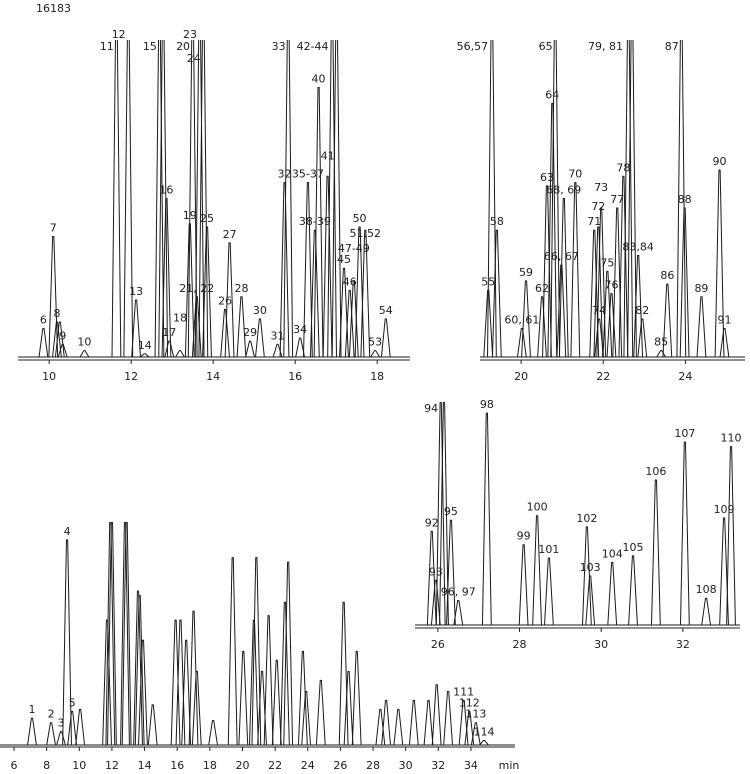 This screenshot has height=774, width=750. Describe the element at coordinates (483, 732) in the screenshot. I see `peak-label: 114` at that location.